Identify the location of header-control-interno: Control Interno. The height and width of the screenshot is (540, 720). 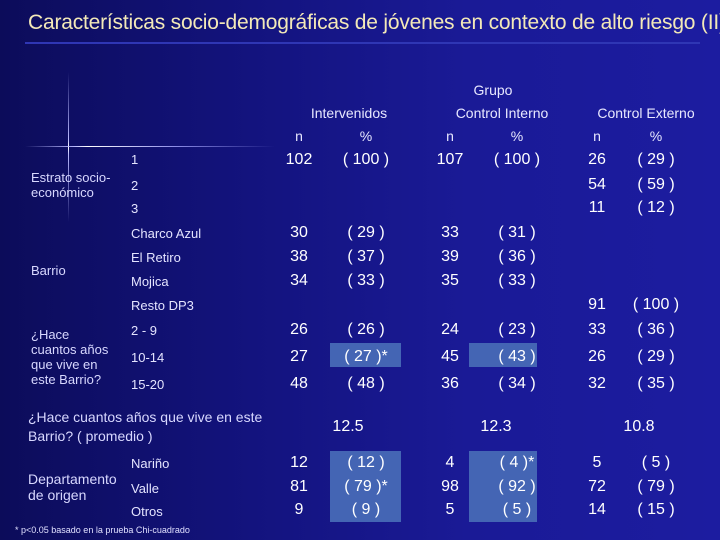
(502, 113).